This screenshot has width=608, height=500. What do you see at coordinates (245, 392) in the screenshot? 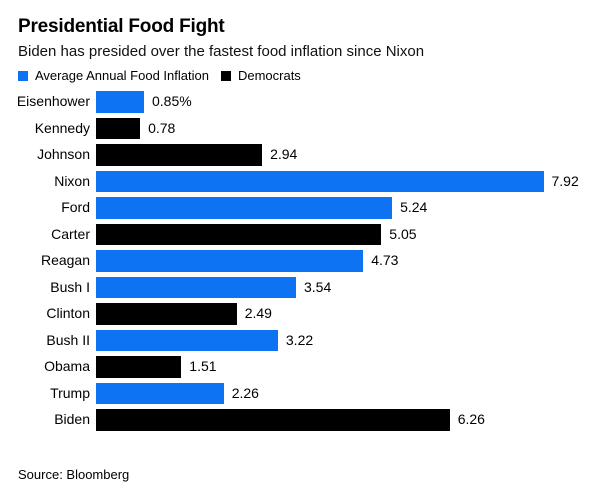
I see `bar-value-trump: 2.26` at bounding box center [245, 392].